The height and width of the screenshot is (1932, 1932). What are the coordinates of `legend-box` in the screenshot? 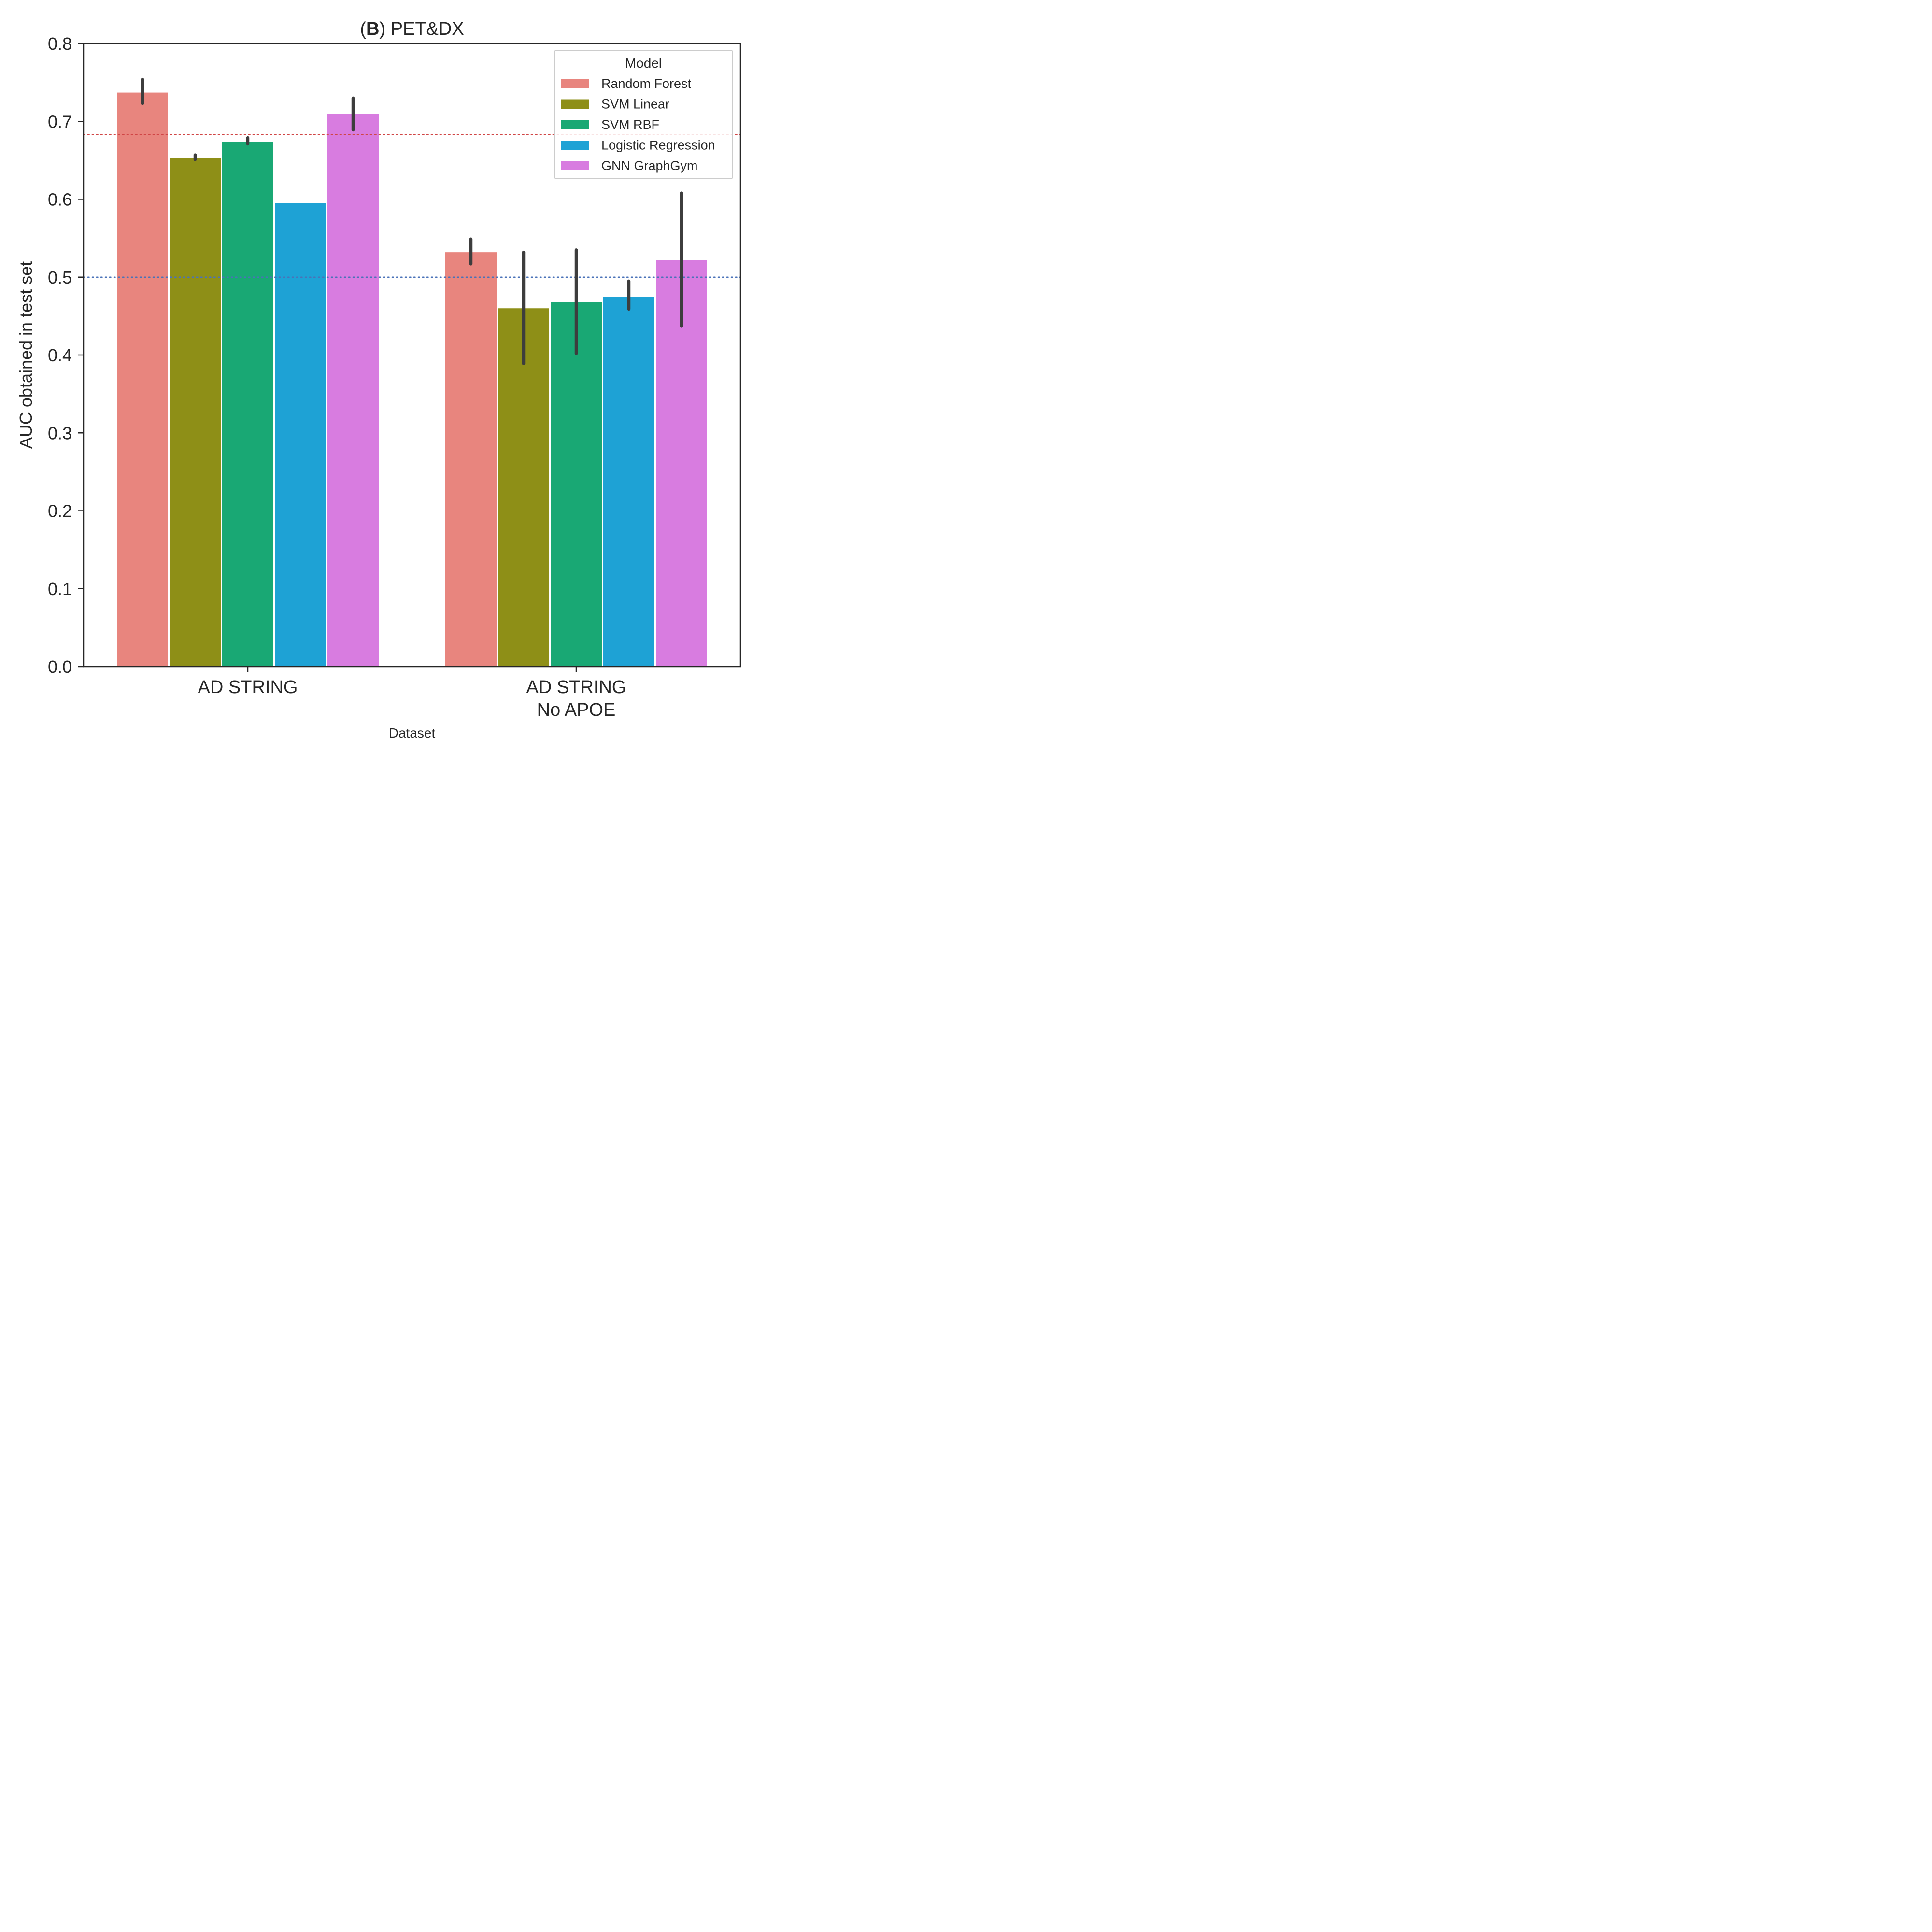 It's located at (643, 114).